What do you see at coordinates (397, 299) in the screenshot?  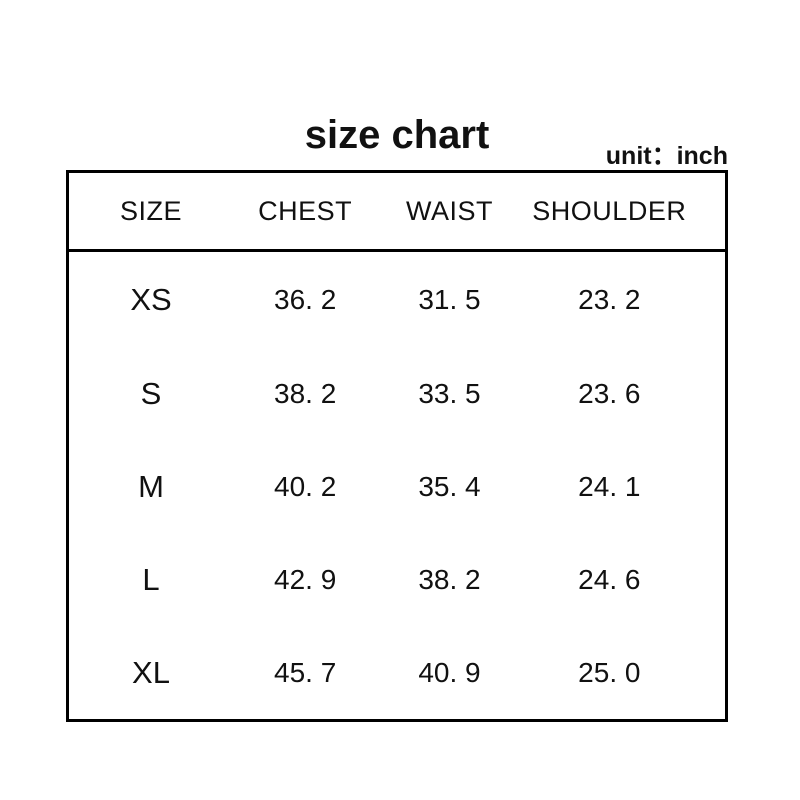 I see `table-row-xs: XS 36. 2 31. 5 23. 2` at bounding box center [397, 299].